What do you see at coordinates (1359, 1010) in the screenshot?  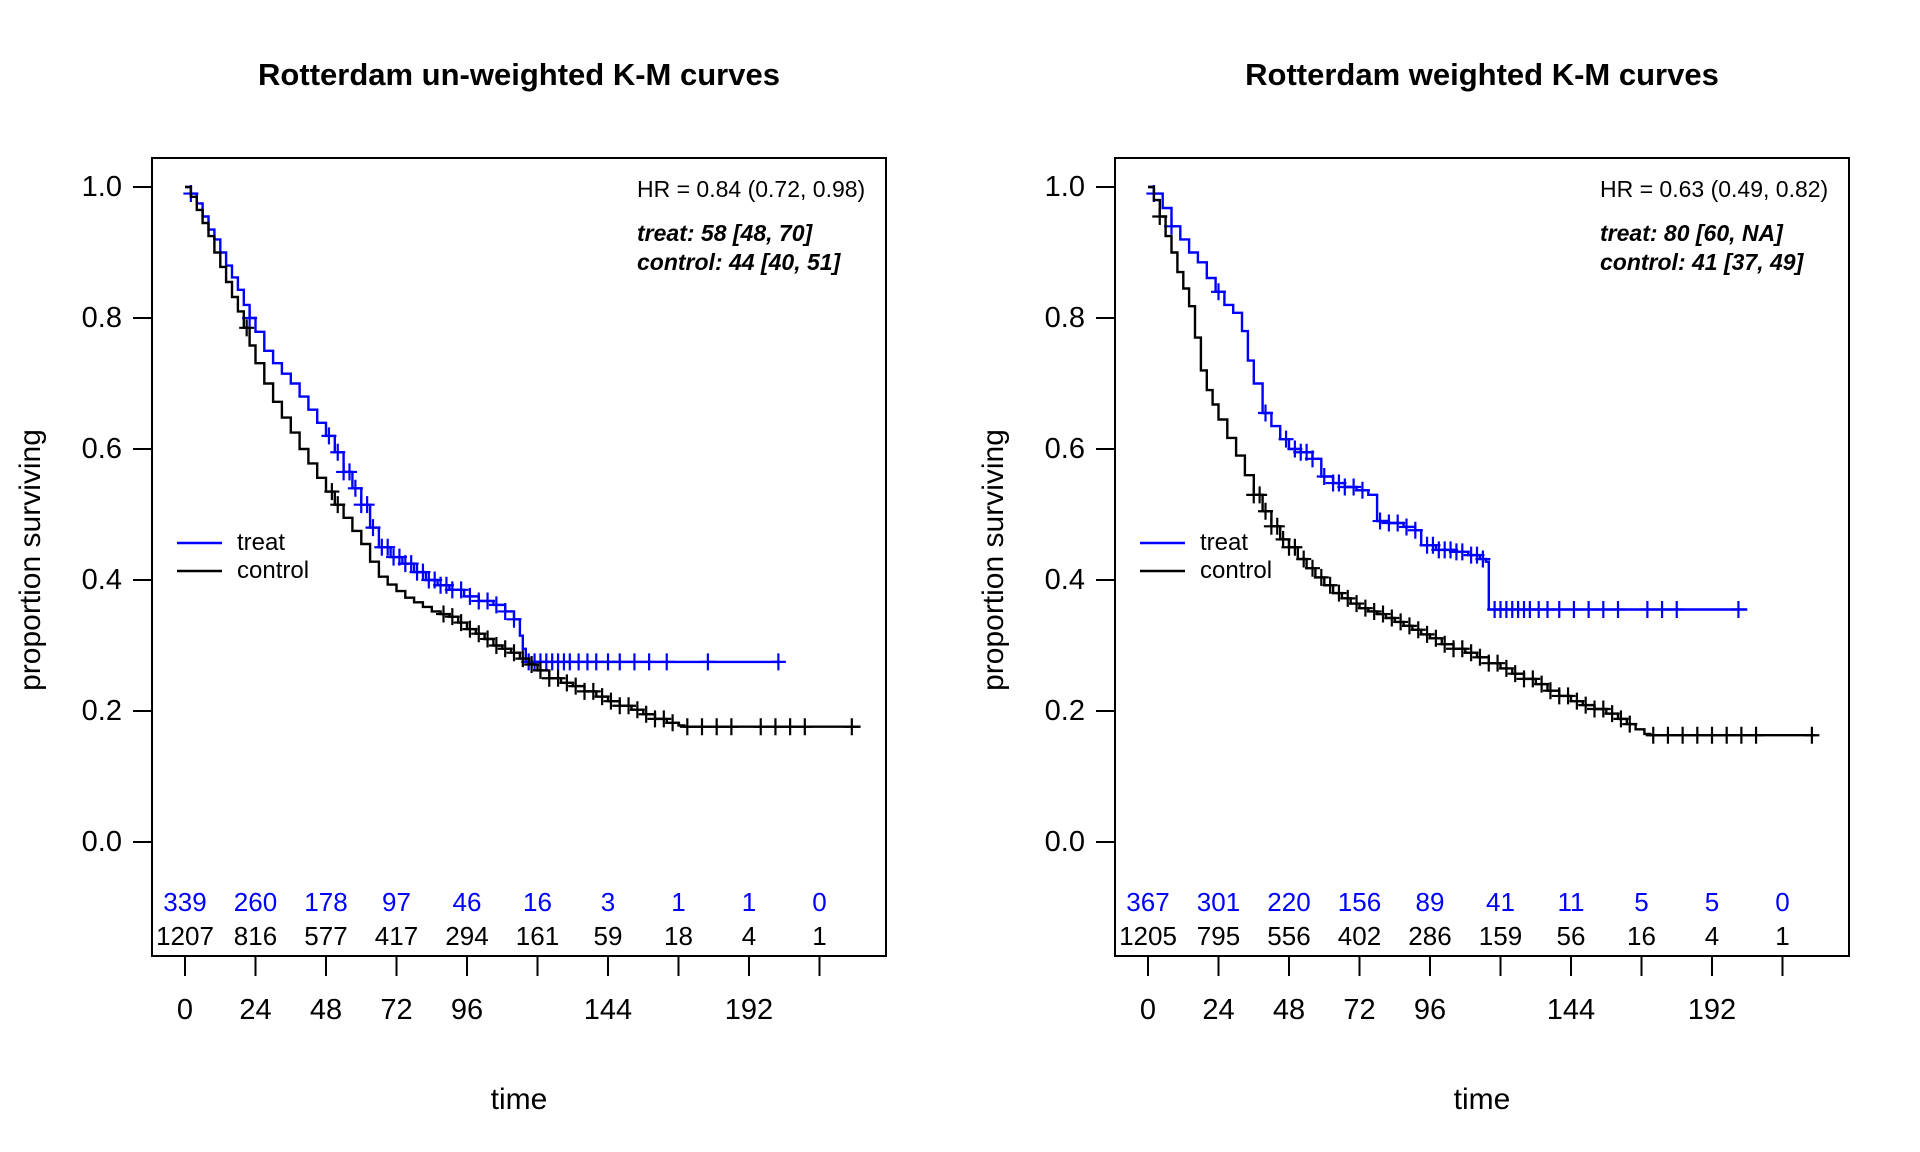 I see `x-tick-label: 72` at bounding box center [1359, 1010].